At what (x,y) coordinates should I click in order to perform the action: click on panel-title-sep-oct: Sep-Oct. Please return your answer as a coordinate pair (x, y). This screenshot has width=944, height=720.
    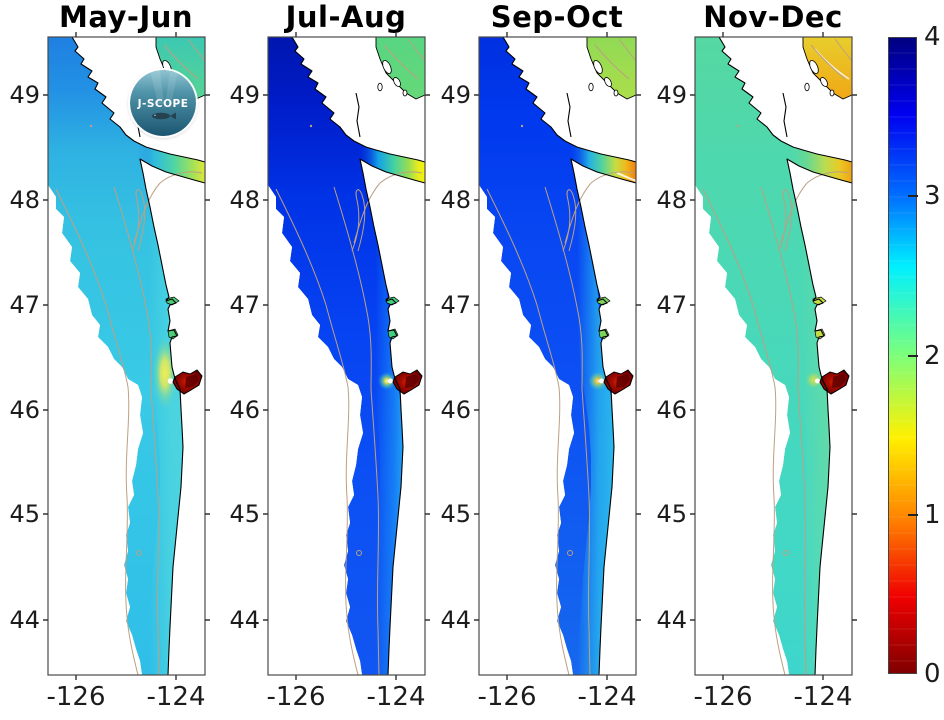
    Looking at the image, I should click on (557, 17).